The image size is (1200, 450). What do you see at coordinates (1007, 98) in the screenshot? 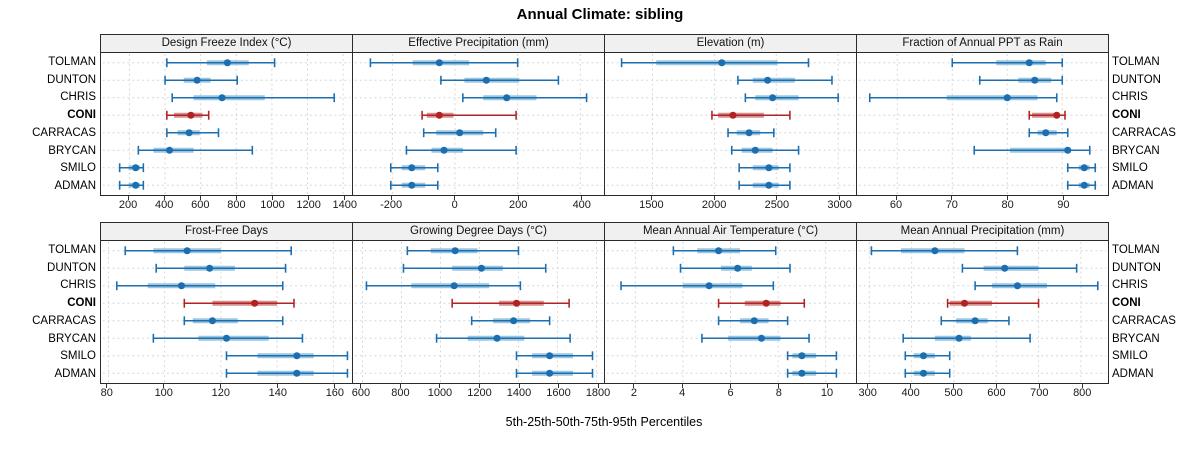
I see `median-dot-CHRIS` at bounding box center [1007, 98].